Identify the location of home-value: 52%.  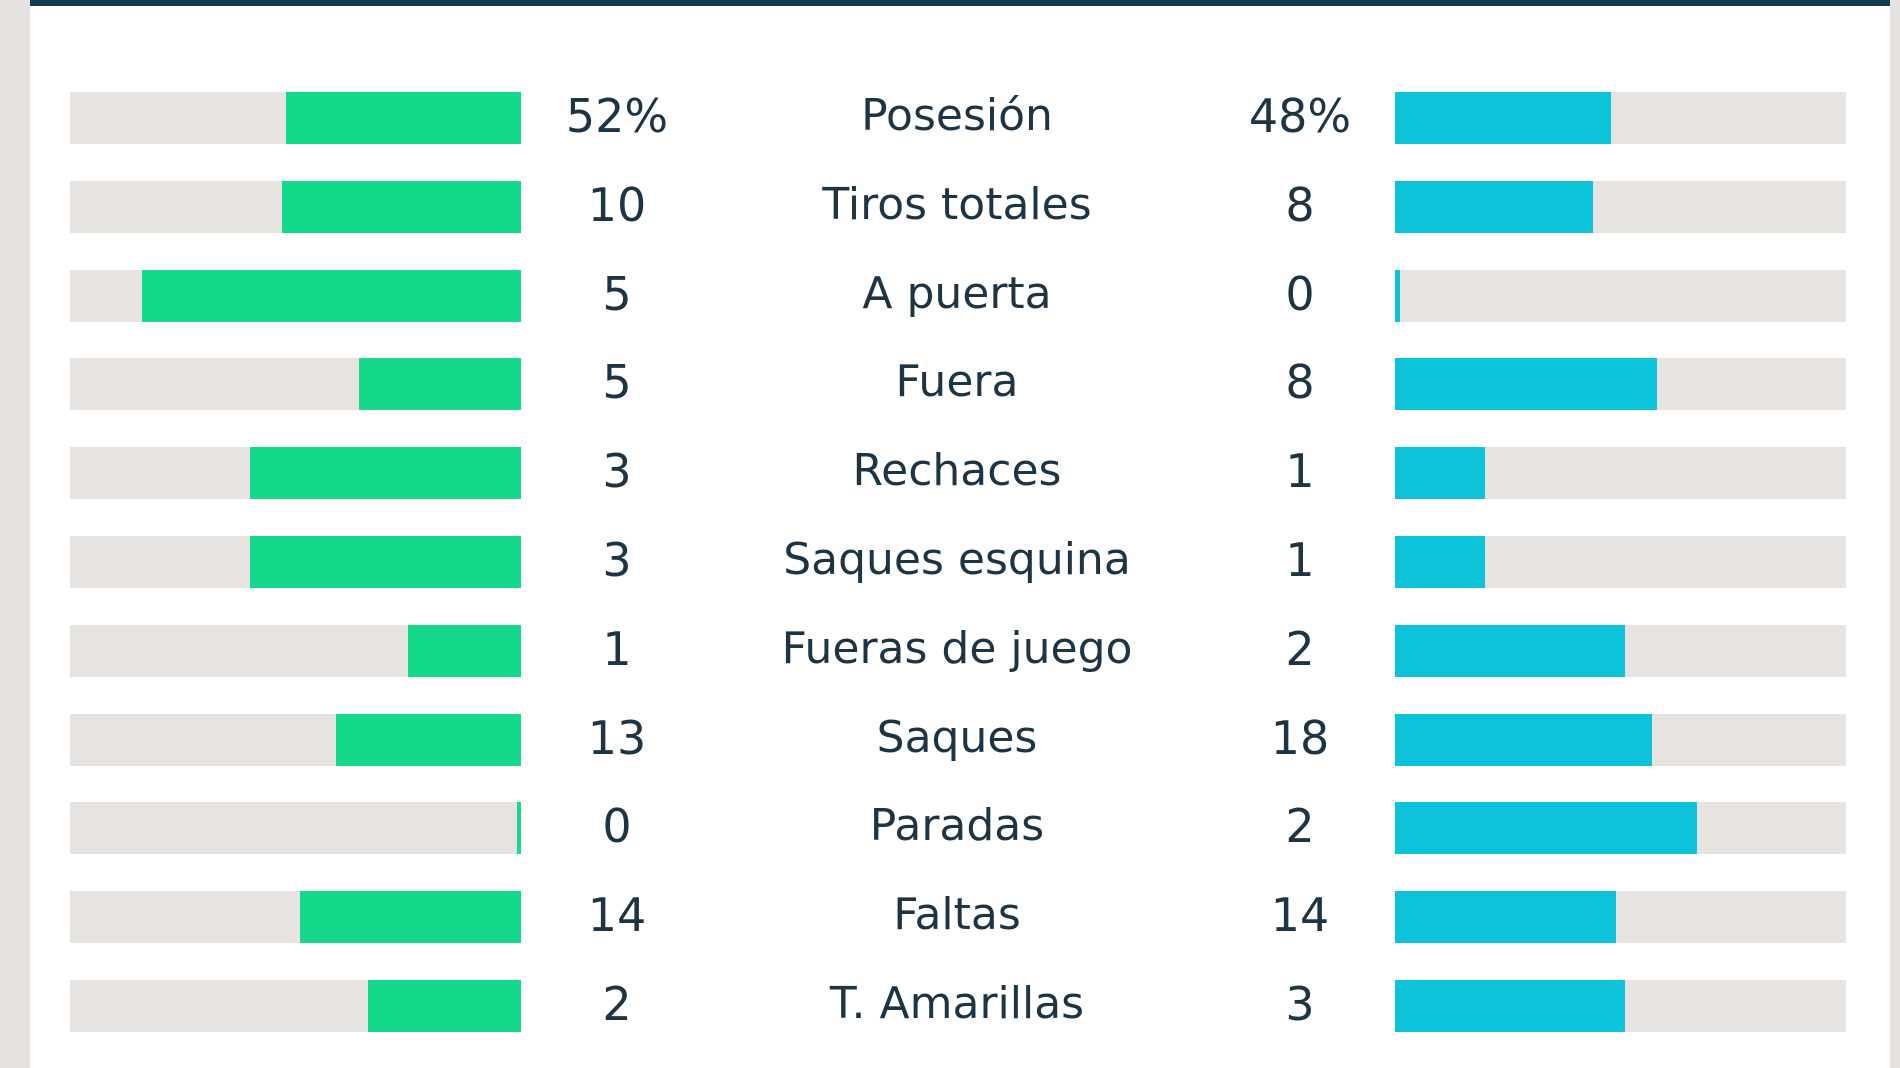
(617, 116).